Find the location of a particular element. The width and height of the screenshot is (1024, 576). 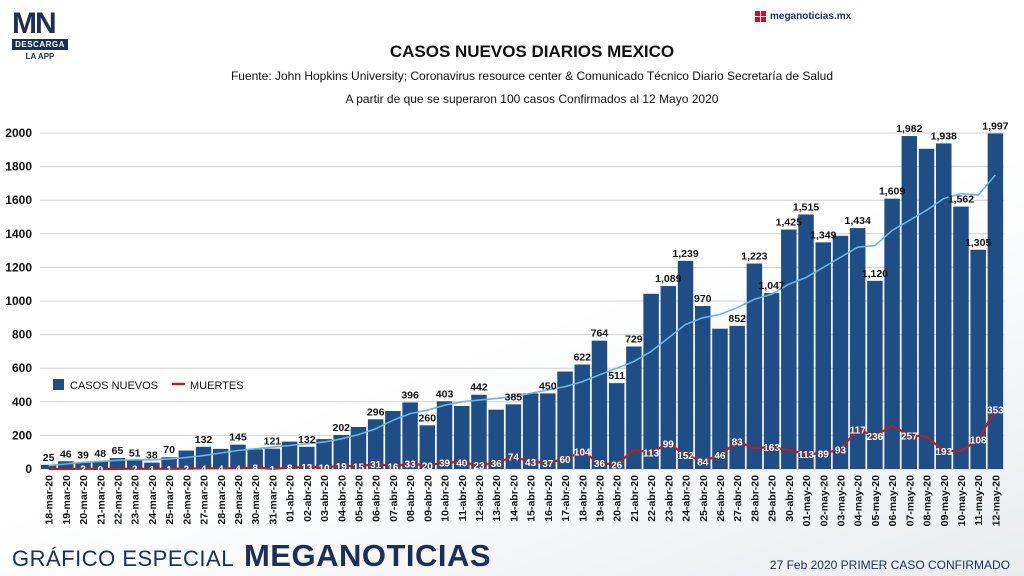

x-tick-label: 18-abr-20 is located at coordinates (583, 498).